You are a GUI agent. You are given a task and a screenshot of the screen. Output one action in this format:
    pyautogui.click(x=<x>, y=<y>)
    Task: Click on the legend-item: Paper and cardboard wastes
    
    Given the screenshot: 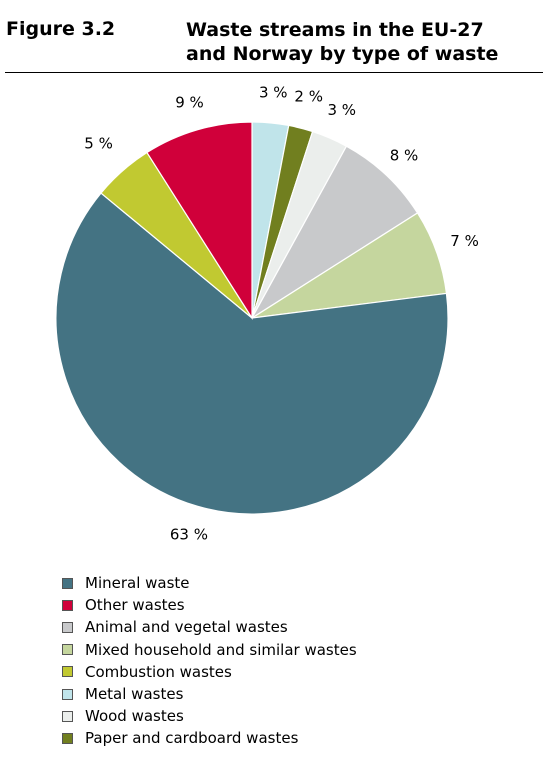 What is the action you would take?
    pyautogui.click(x=209, y=738)
    